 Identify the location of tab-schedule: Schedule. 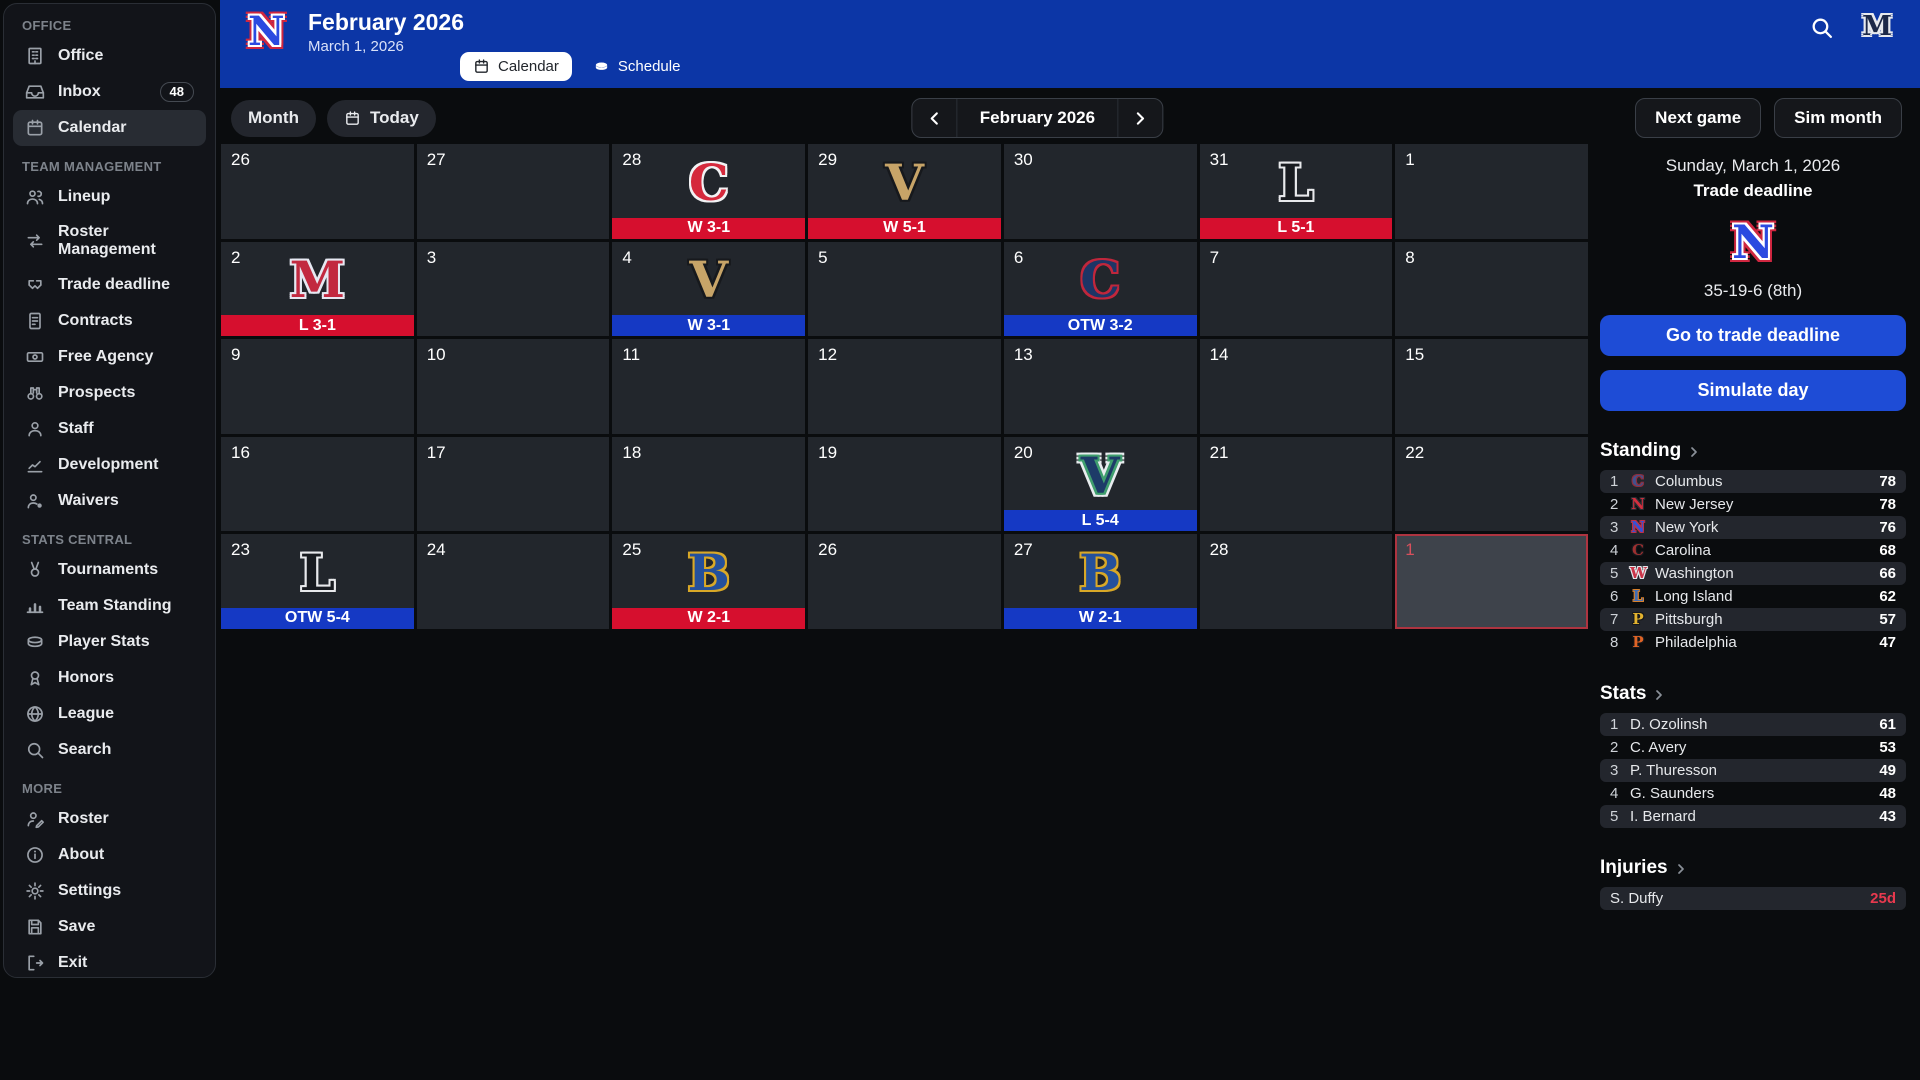
(637, 66).